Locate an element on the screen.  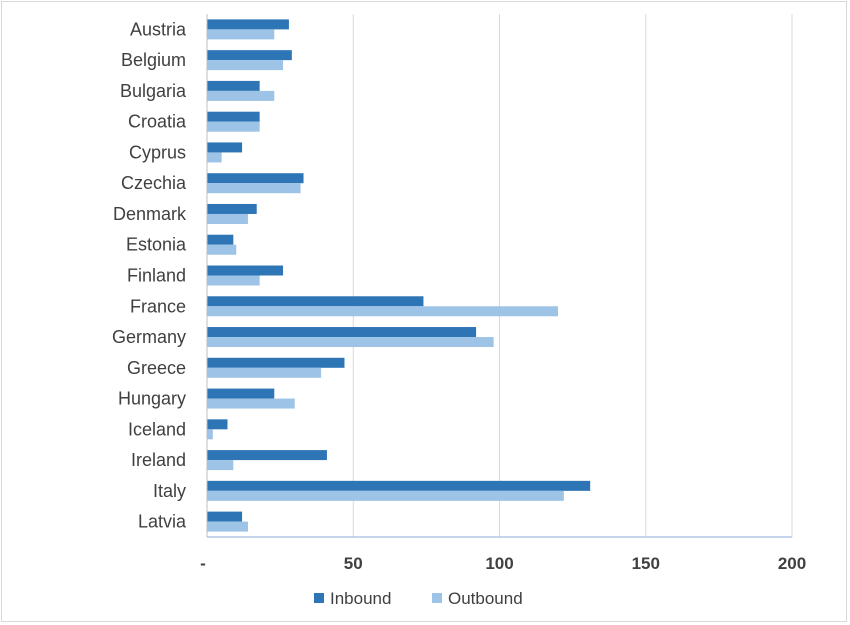
bar-outbound-germany is located at coordinates (350, 342).